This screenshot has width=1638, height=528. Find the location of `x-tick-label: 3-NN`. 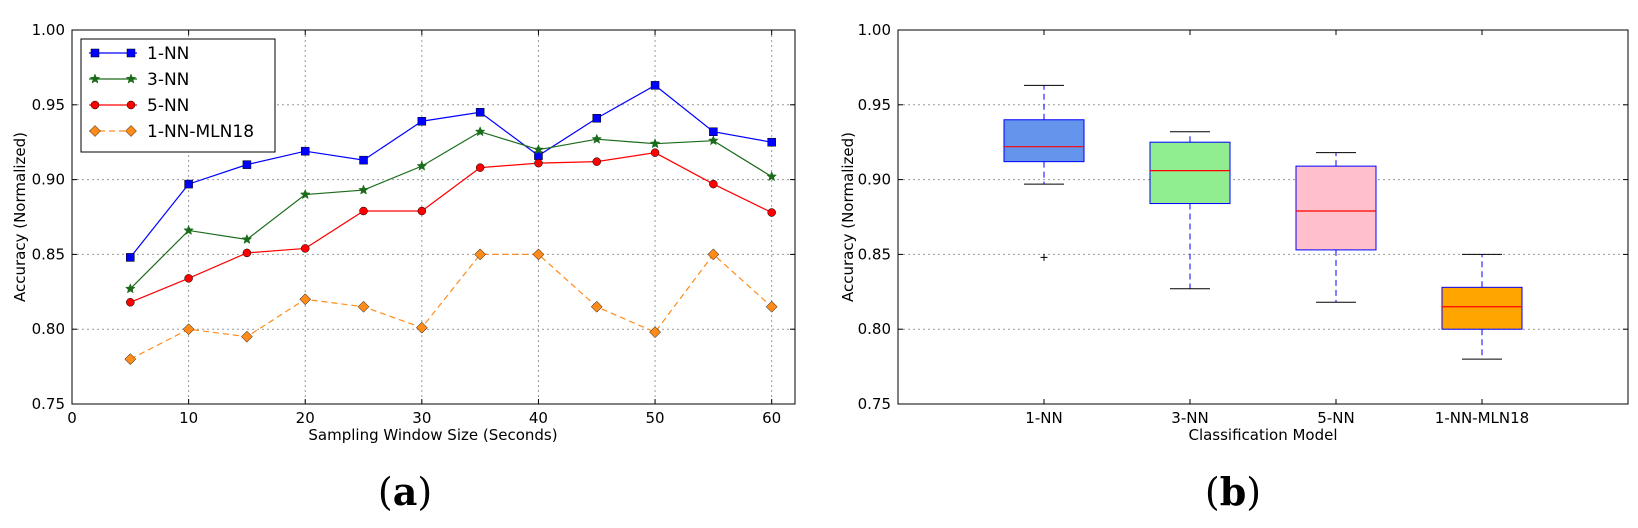

x-tick-label: 3-NN is located at coordinates (1189, 418).